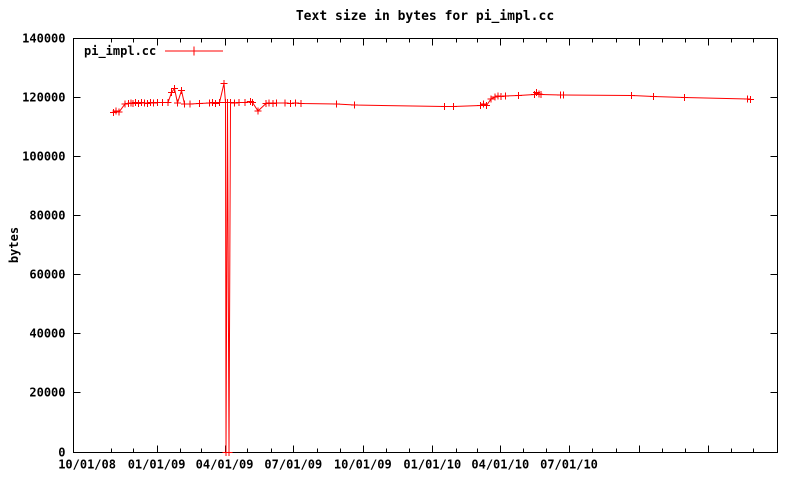  I want to click on legend: pi_impl.cc, so click(154, 51).